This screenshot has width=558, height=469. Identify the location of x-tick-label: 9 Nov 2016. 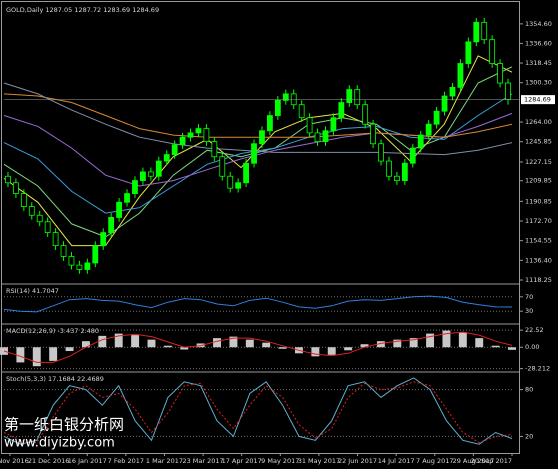
(14, 461).